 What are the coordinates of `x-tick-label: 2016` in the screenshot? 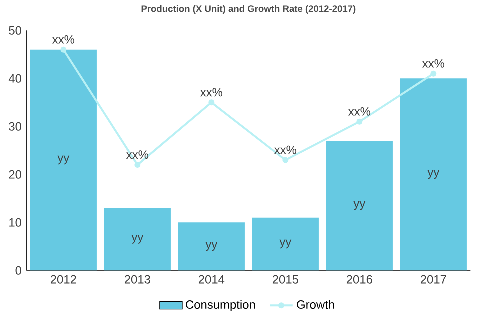 It's located at (359, 279).